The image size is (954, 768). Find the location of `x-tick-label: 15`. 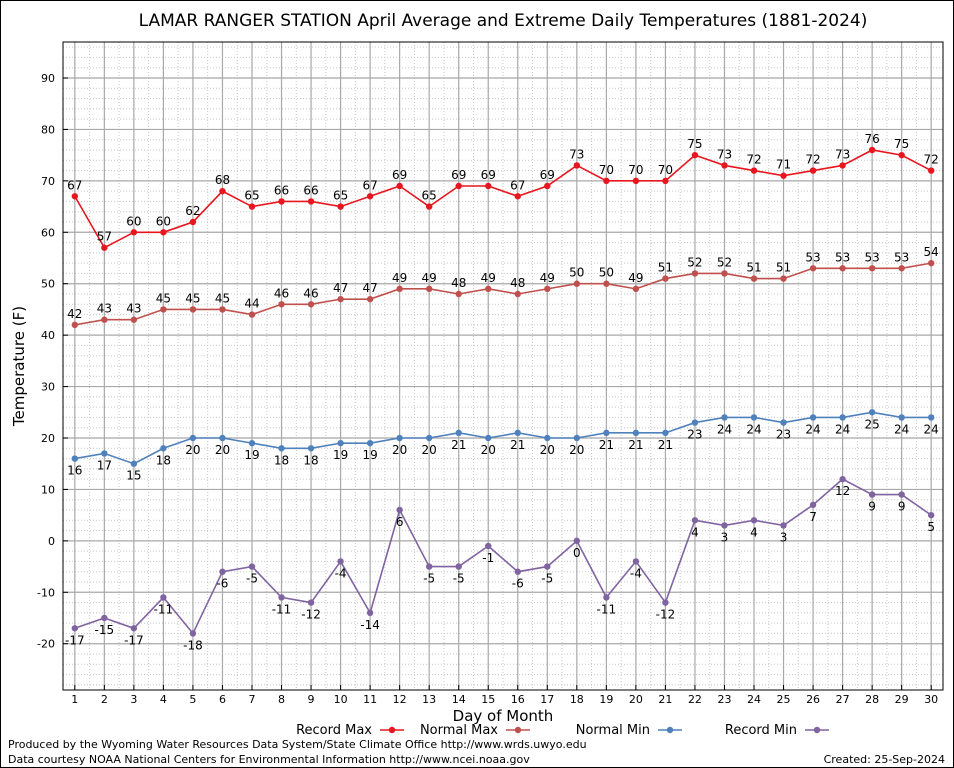

x-tick-label: 15 is located at coordinates (488, 699).